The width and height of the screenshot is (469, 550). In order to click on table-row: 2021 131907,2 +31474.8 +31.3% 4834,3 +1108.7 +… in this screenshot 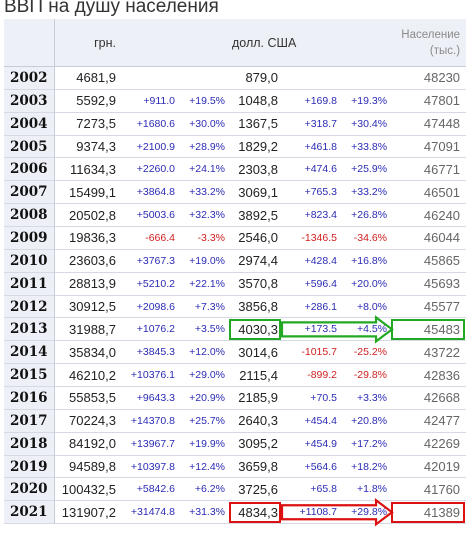, I will do `click(235, 512)`.